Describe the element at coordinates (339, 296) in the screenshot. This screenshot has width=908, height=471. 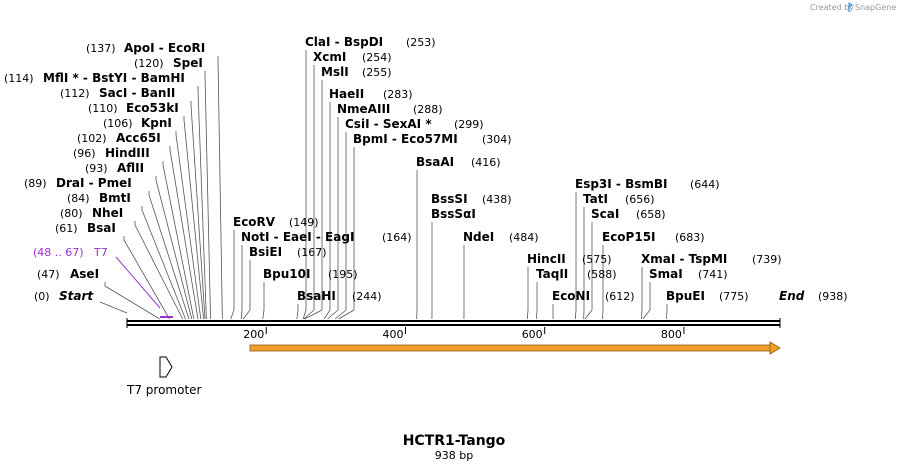
I see `enzyme-bsahi: BsaHI (244)` at that location.